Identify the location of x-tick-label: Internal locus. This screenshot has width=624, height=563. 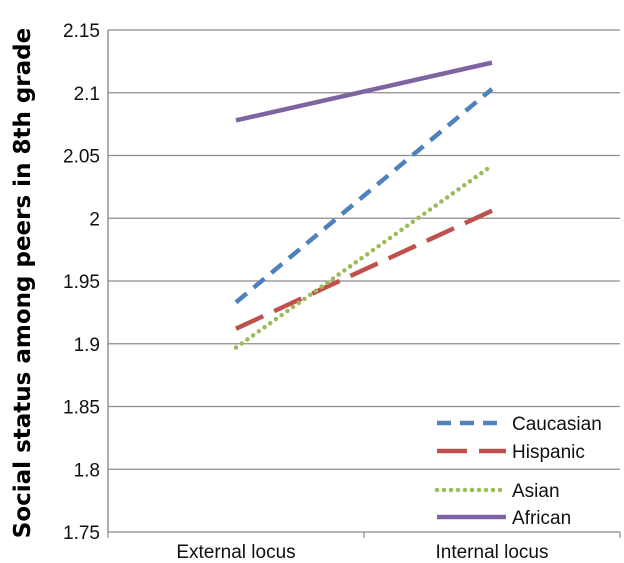
(491, 552).